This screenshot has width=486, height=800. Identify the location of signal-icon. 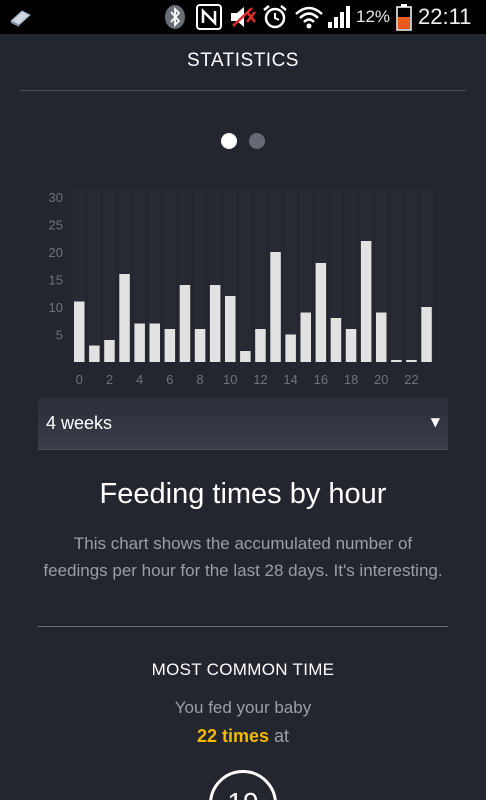
(339, 17).